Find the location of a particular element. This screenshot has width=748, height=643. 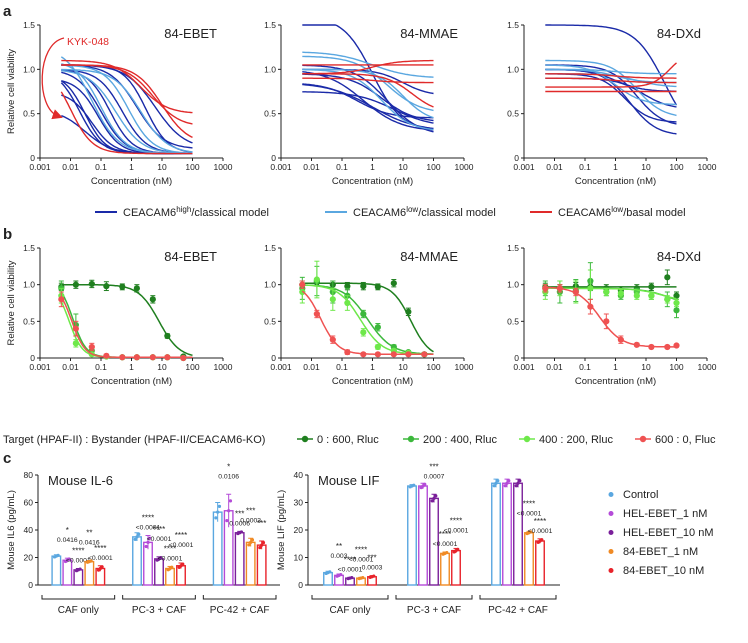

p-value-label: 0.0007 is located at coordinates (434, 476).